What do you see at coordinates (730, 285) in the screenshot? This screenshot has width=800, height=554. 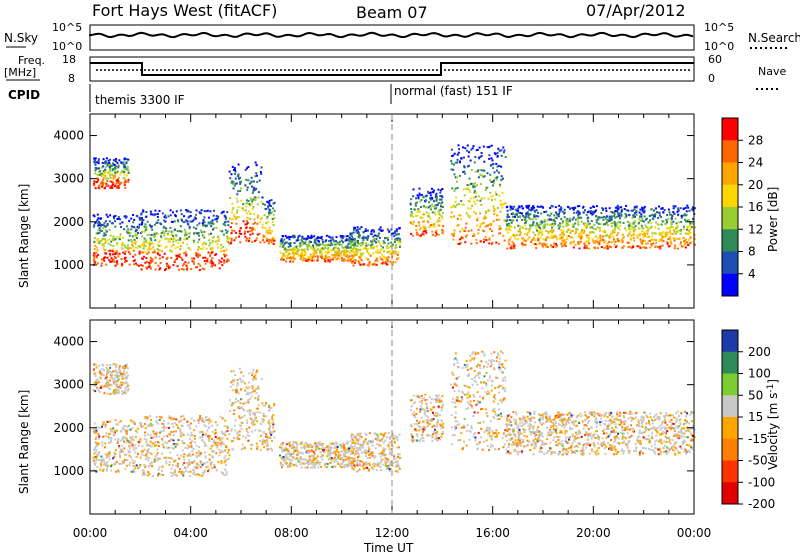 I see `colorbar-segment` at bounding box center [730, 285].